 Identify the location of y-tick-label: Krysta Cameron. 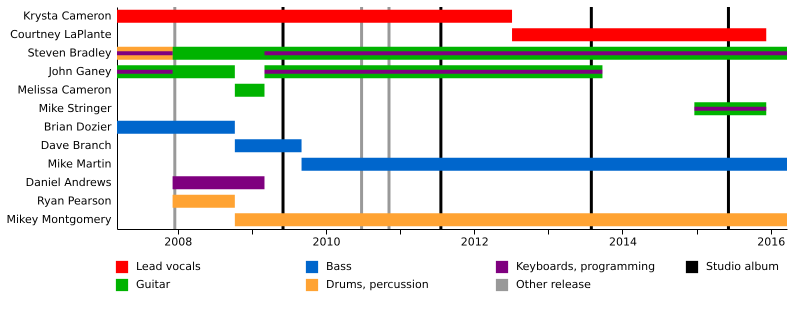
(67, 15).